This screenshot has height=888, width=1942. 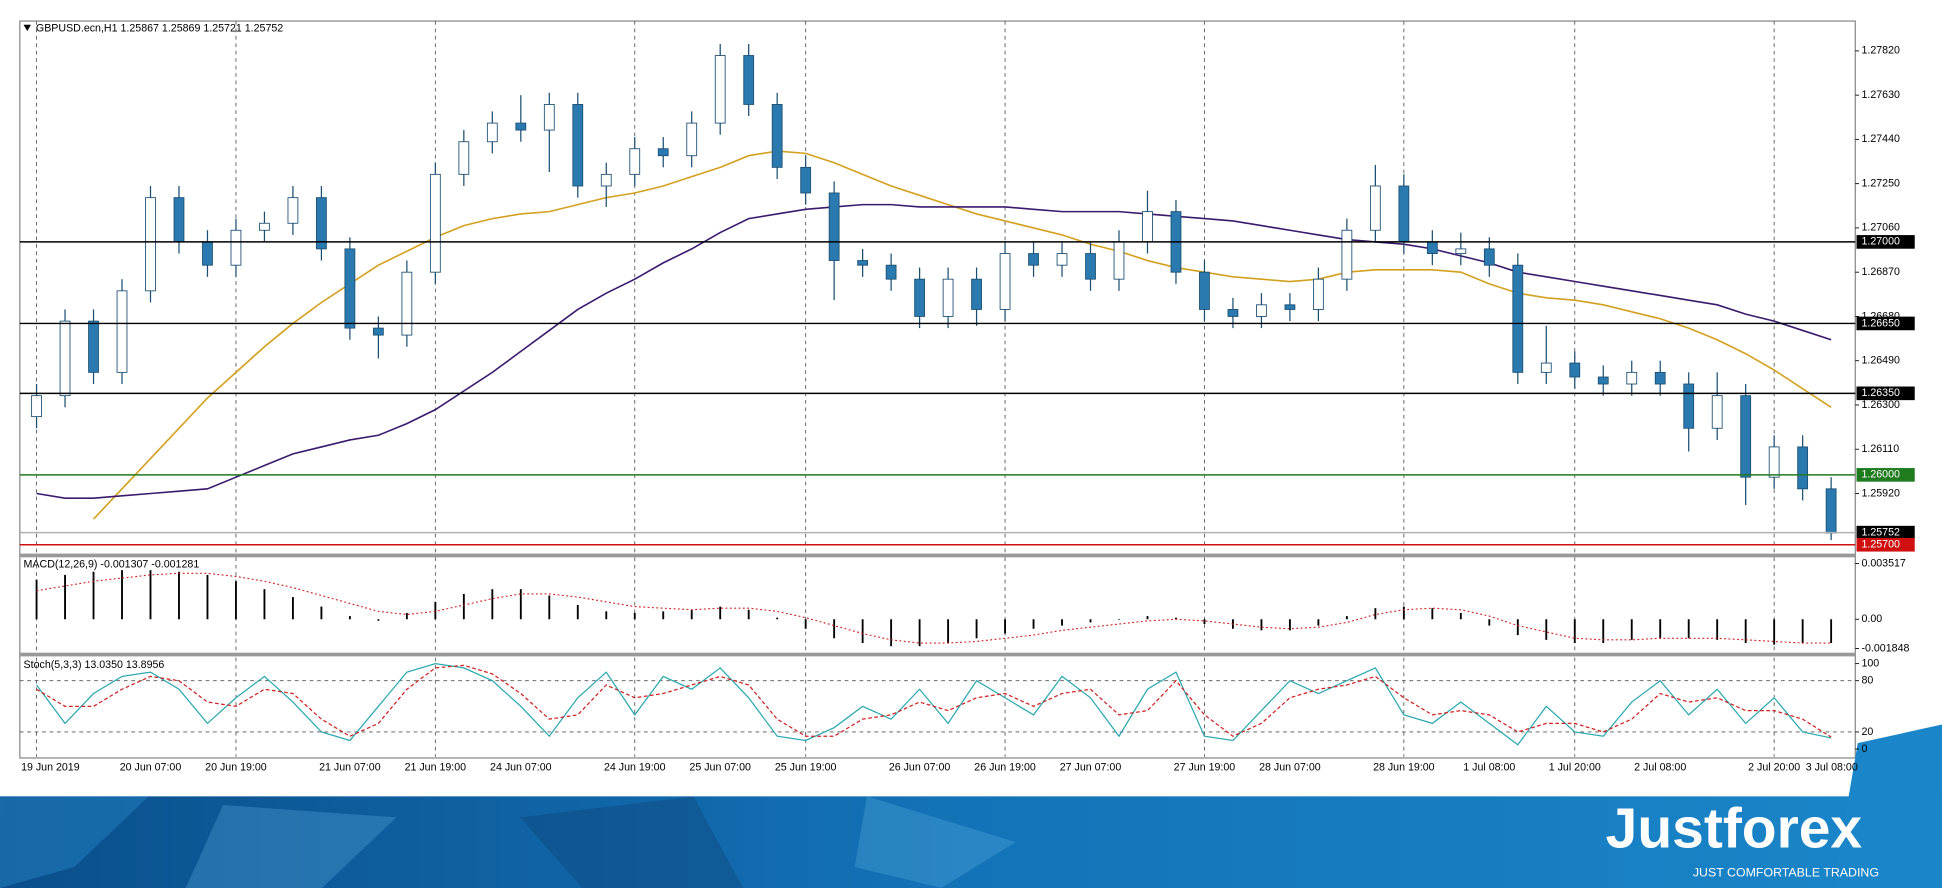 What do you see at coordinates (1885, 648) in the screenshot?
I see `y-tick-label: -0.001848` at bounding box center [1885, 648].